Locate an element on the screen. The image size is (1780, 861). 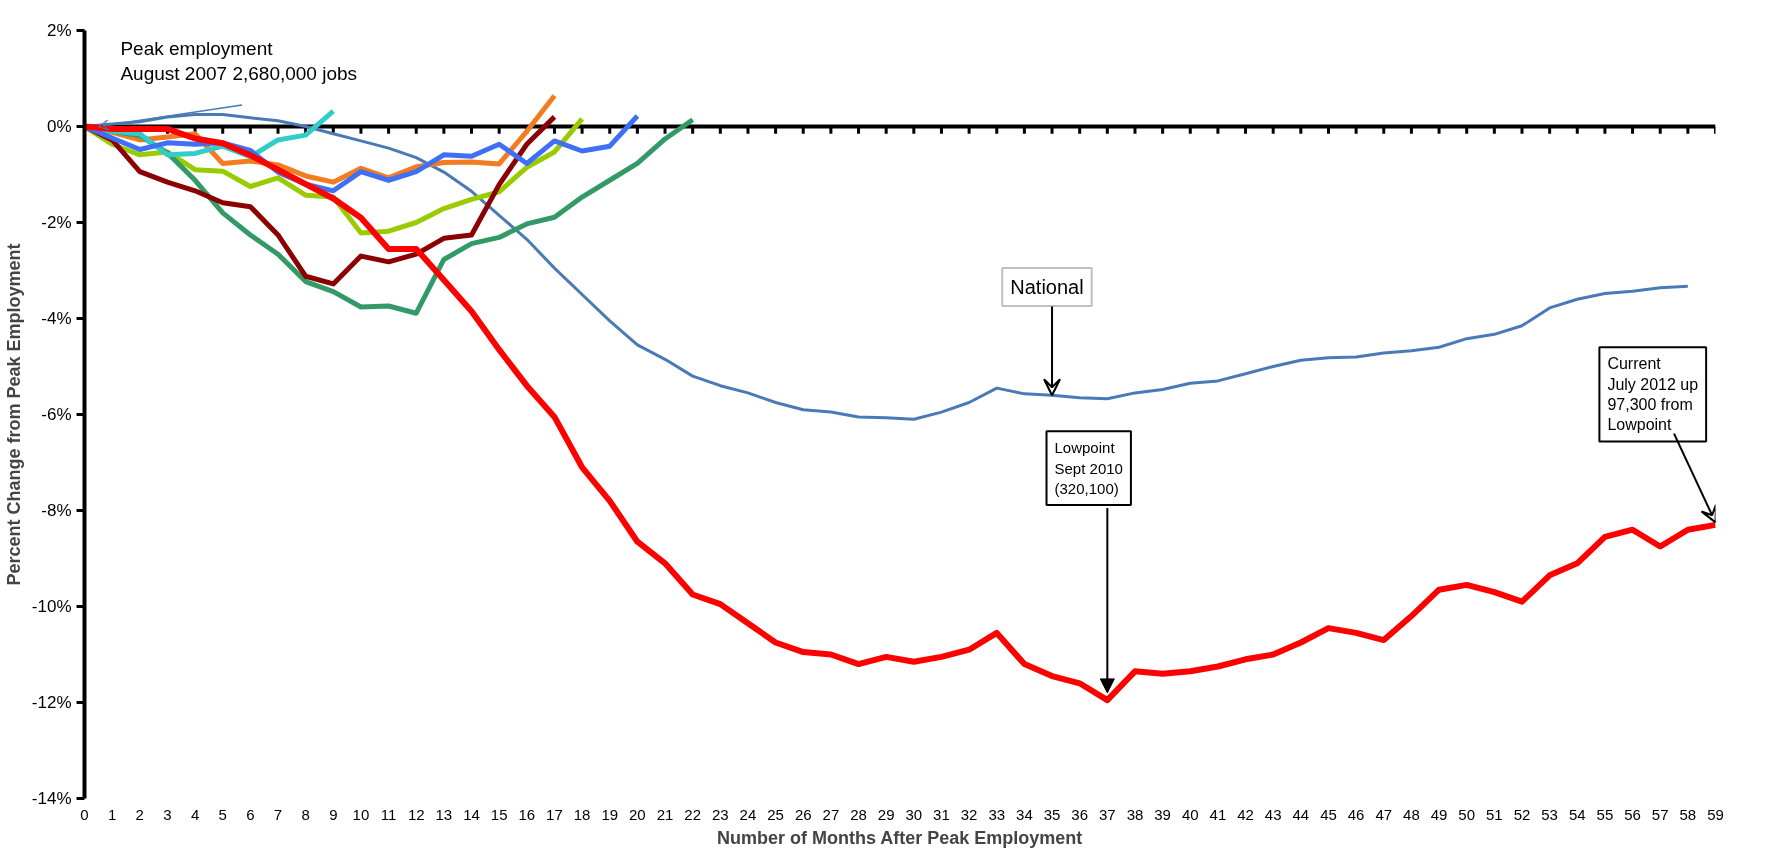
x-tick-label: 58 is located at coordinates (1688, 814).